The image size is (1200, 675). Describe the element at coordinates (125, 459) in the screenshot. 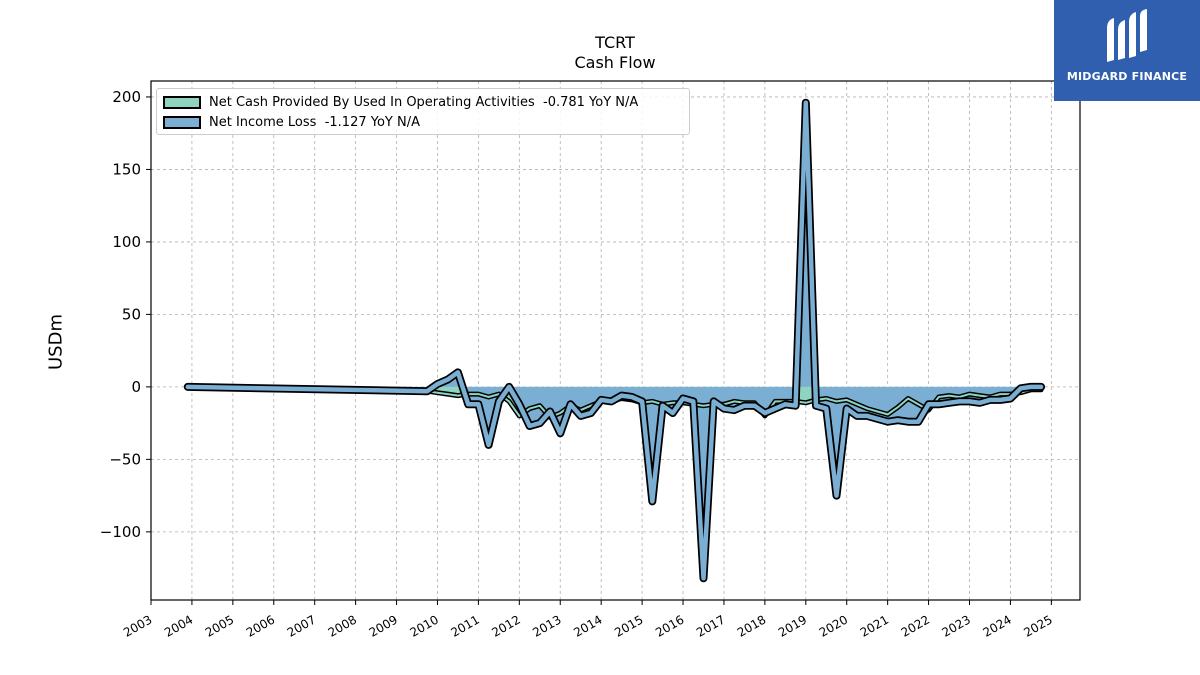

I see `y-tick-label: −50` at that location.